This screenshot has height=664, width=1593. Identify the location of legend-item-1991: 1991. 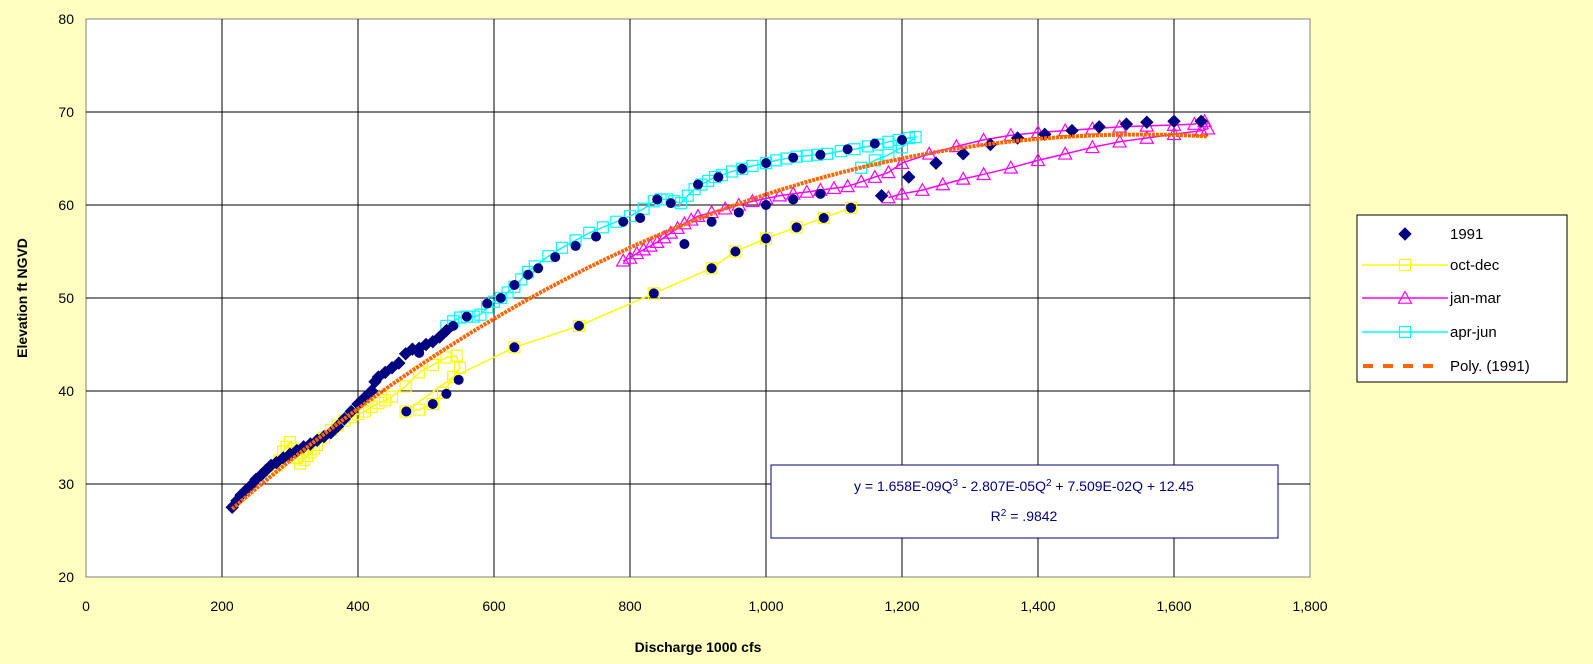
(1440, 234).